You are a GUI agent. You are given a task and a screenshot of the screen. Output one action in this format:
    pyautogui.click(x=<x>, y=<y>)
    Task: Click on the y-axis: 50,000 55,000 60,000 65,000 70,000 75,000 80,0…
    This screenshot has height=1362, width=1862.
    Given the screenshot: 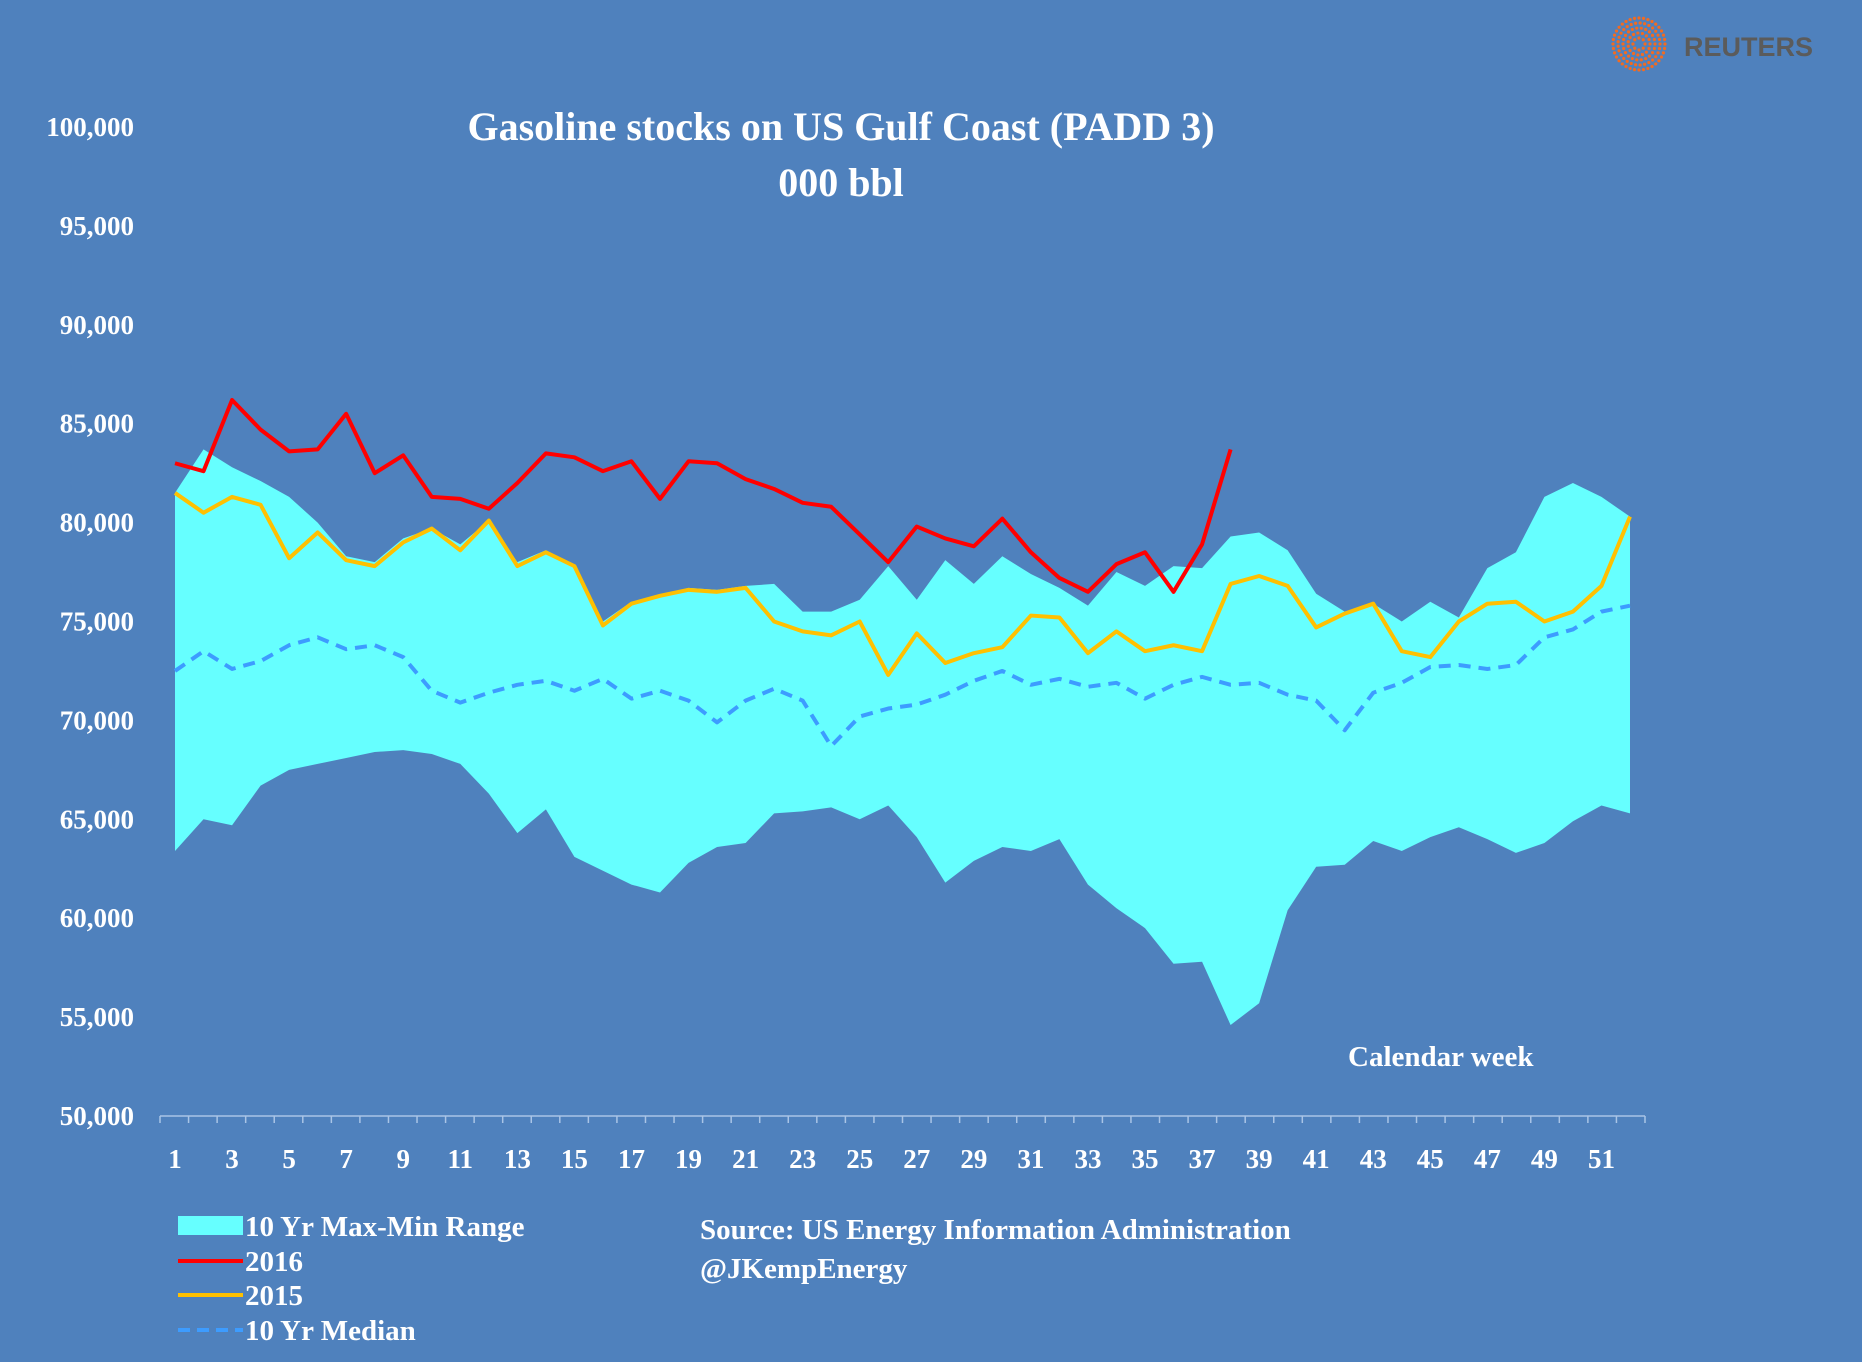 What is the action you would take?
    pyautogui.click(x=90, y=621)
    